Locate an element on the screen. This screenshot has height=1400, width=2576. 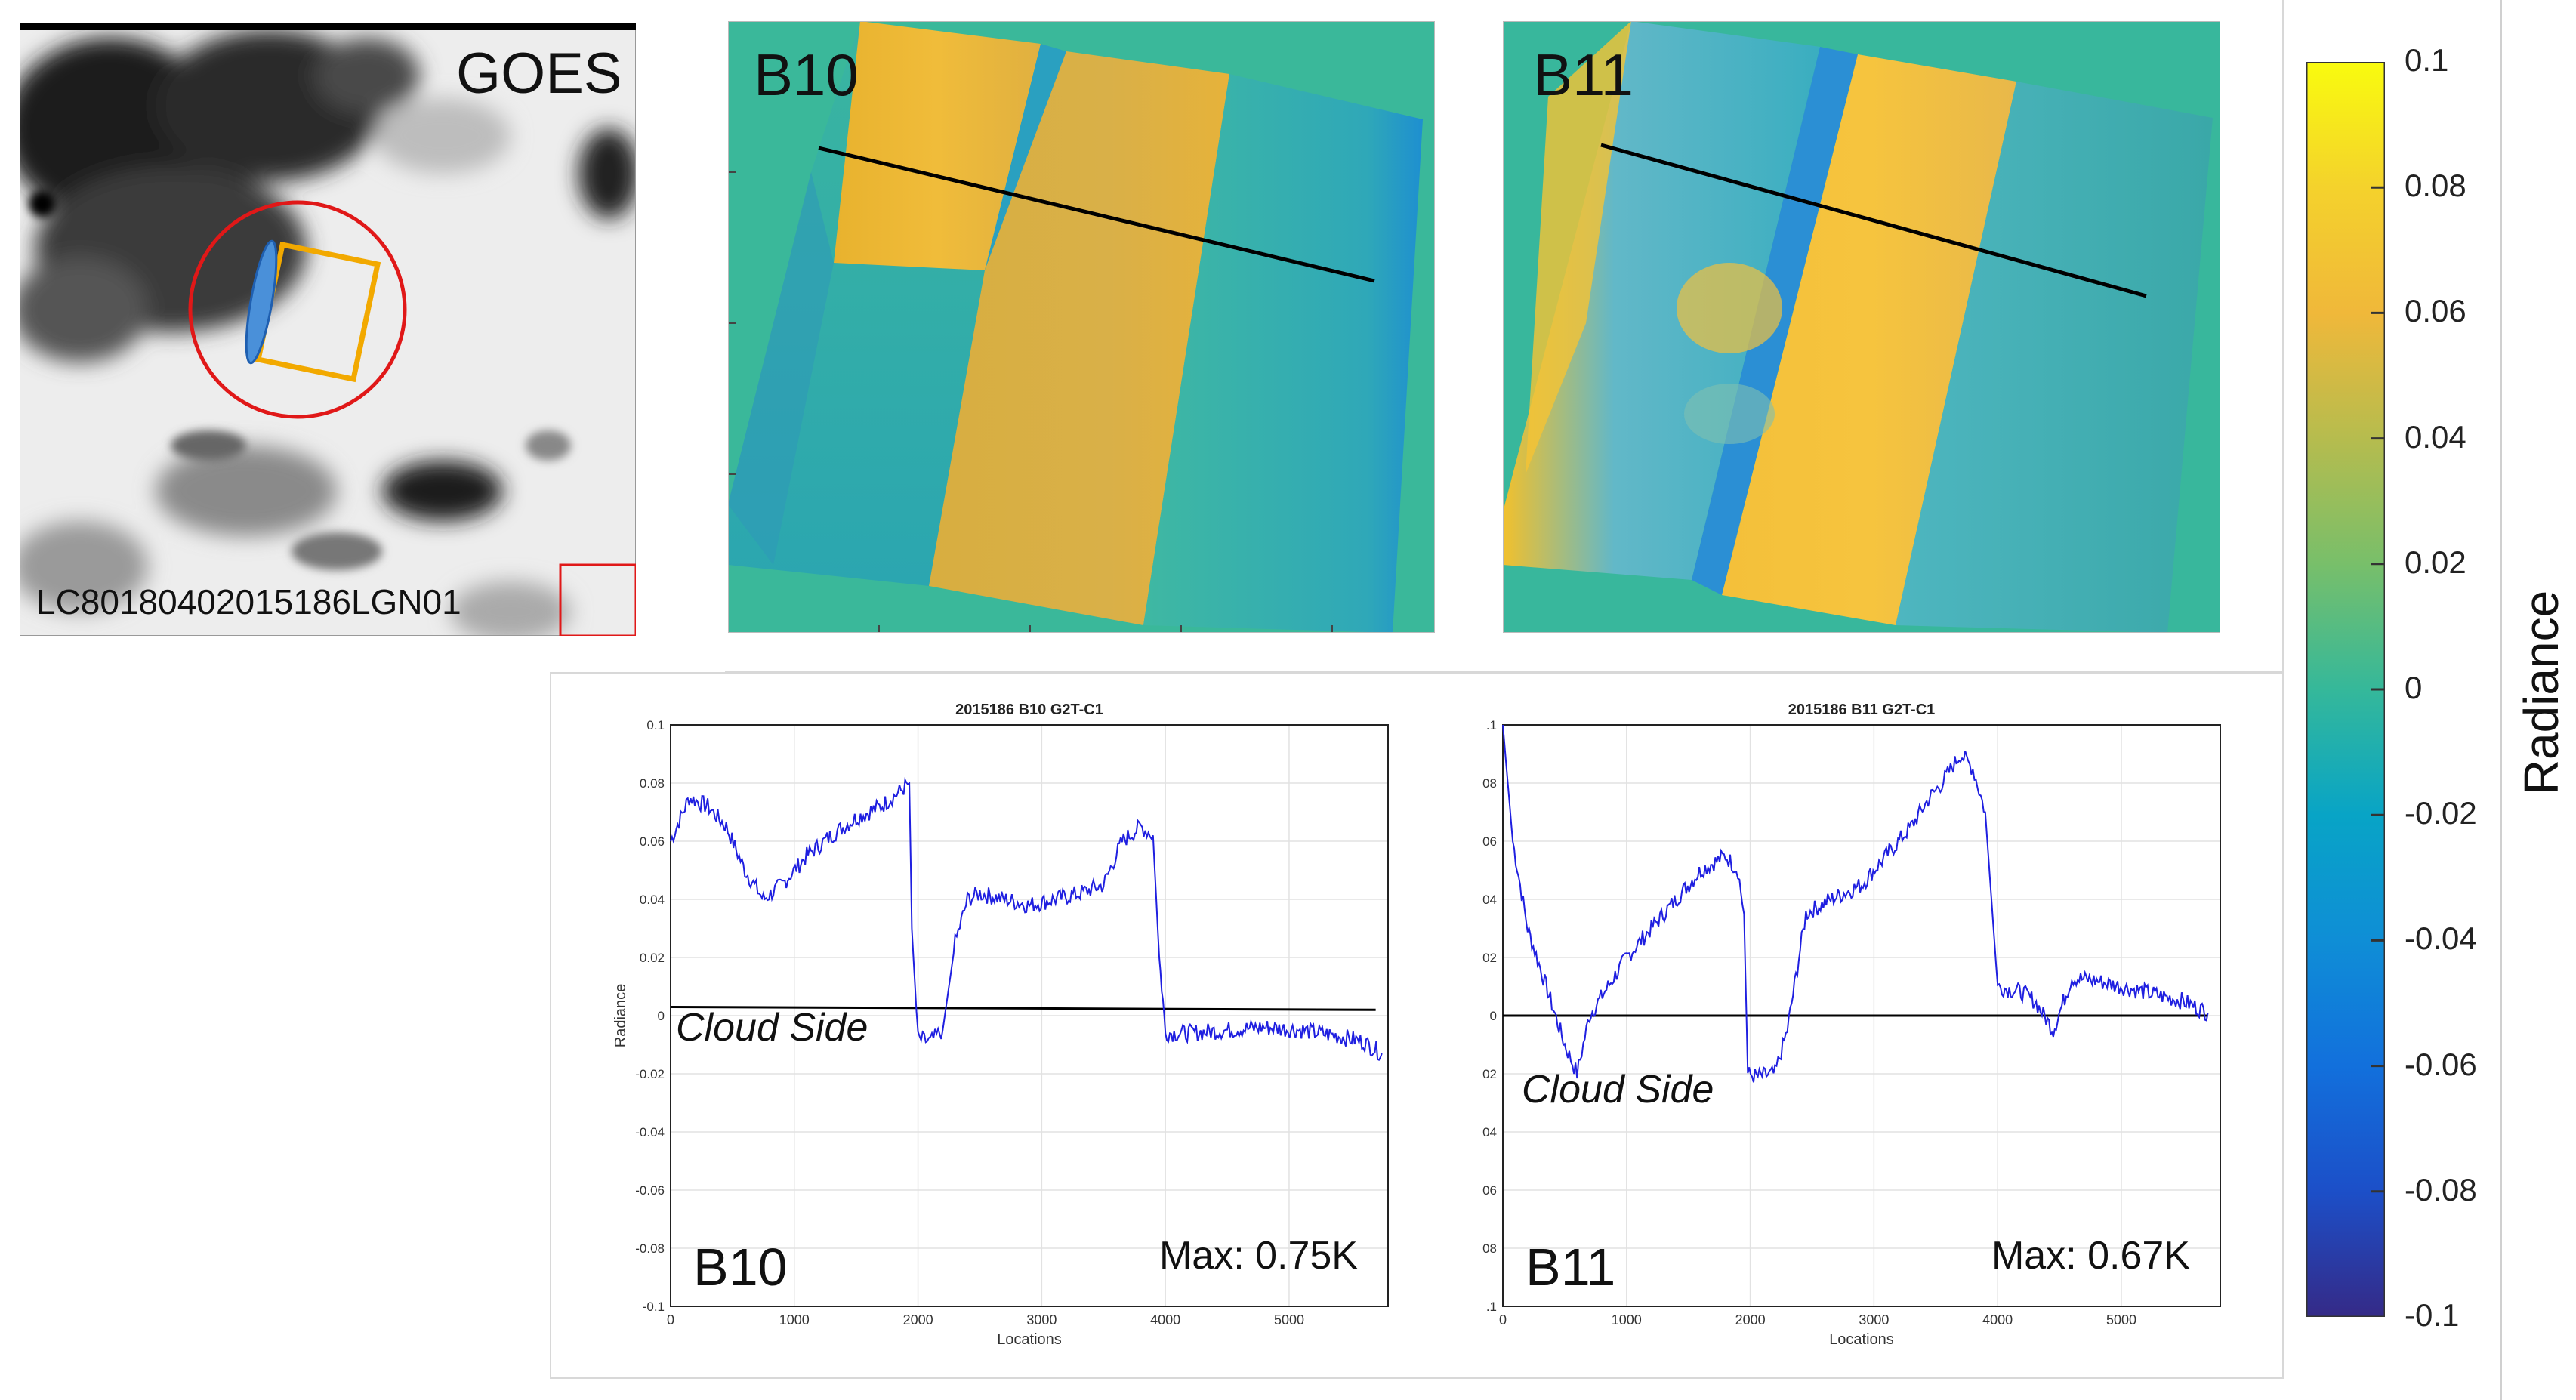
colorbar-tick-label: -0.06 is located at coordinates (2441, 1064).